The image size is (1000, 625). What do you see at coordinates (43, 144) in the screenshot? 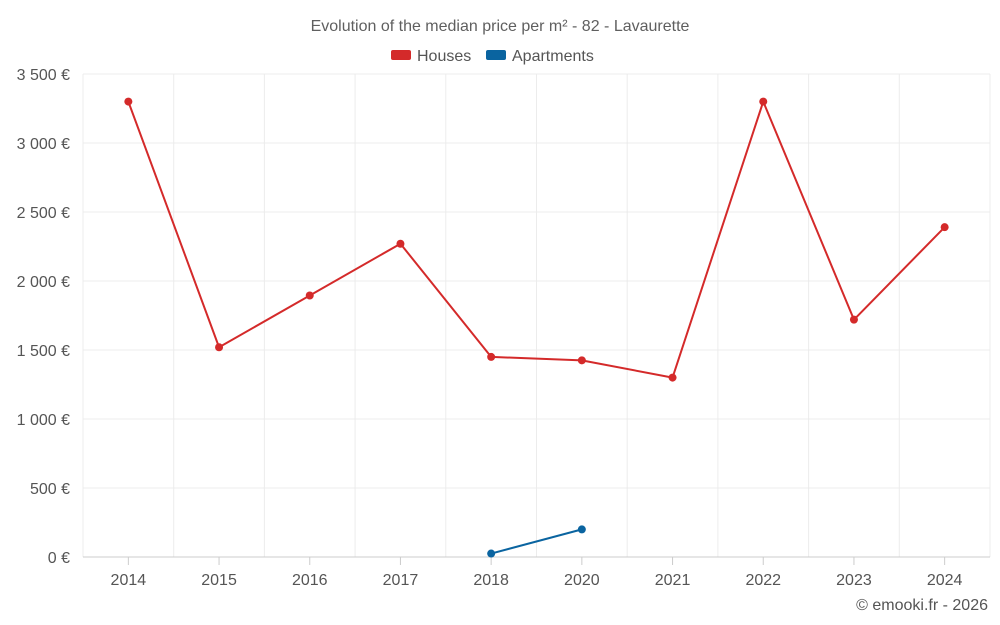
I see `y-tick-label: 3 000 €` at bounding box center [43, 144].